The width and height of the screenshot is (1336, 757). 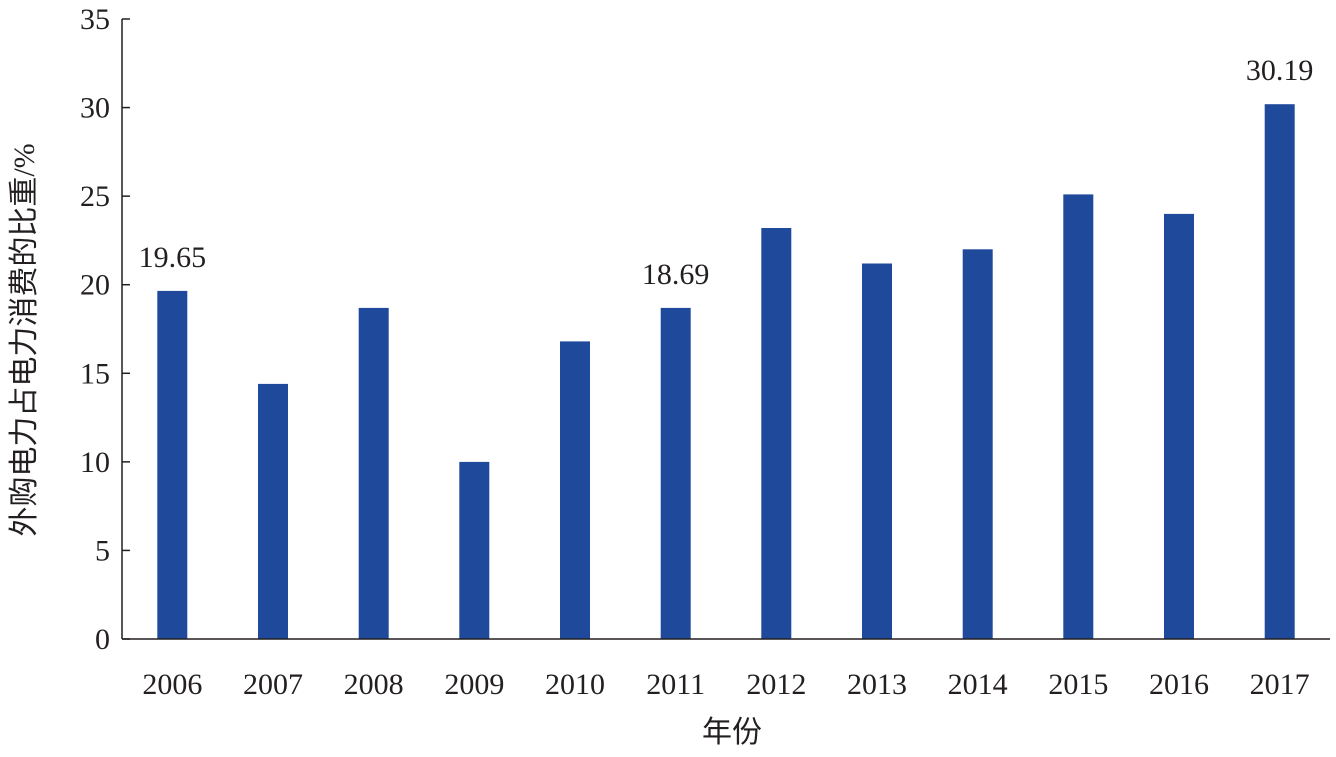 I want to click on x-tick-label: 2011, so click(x=675, y=684).